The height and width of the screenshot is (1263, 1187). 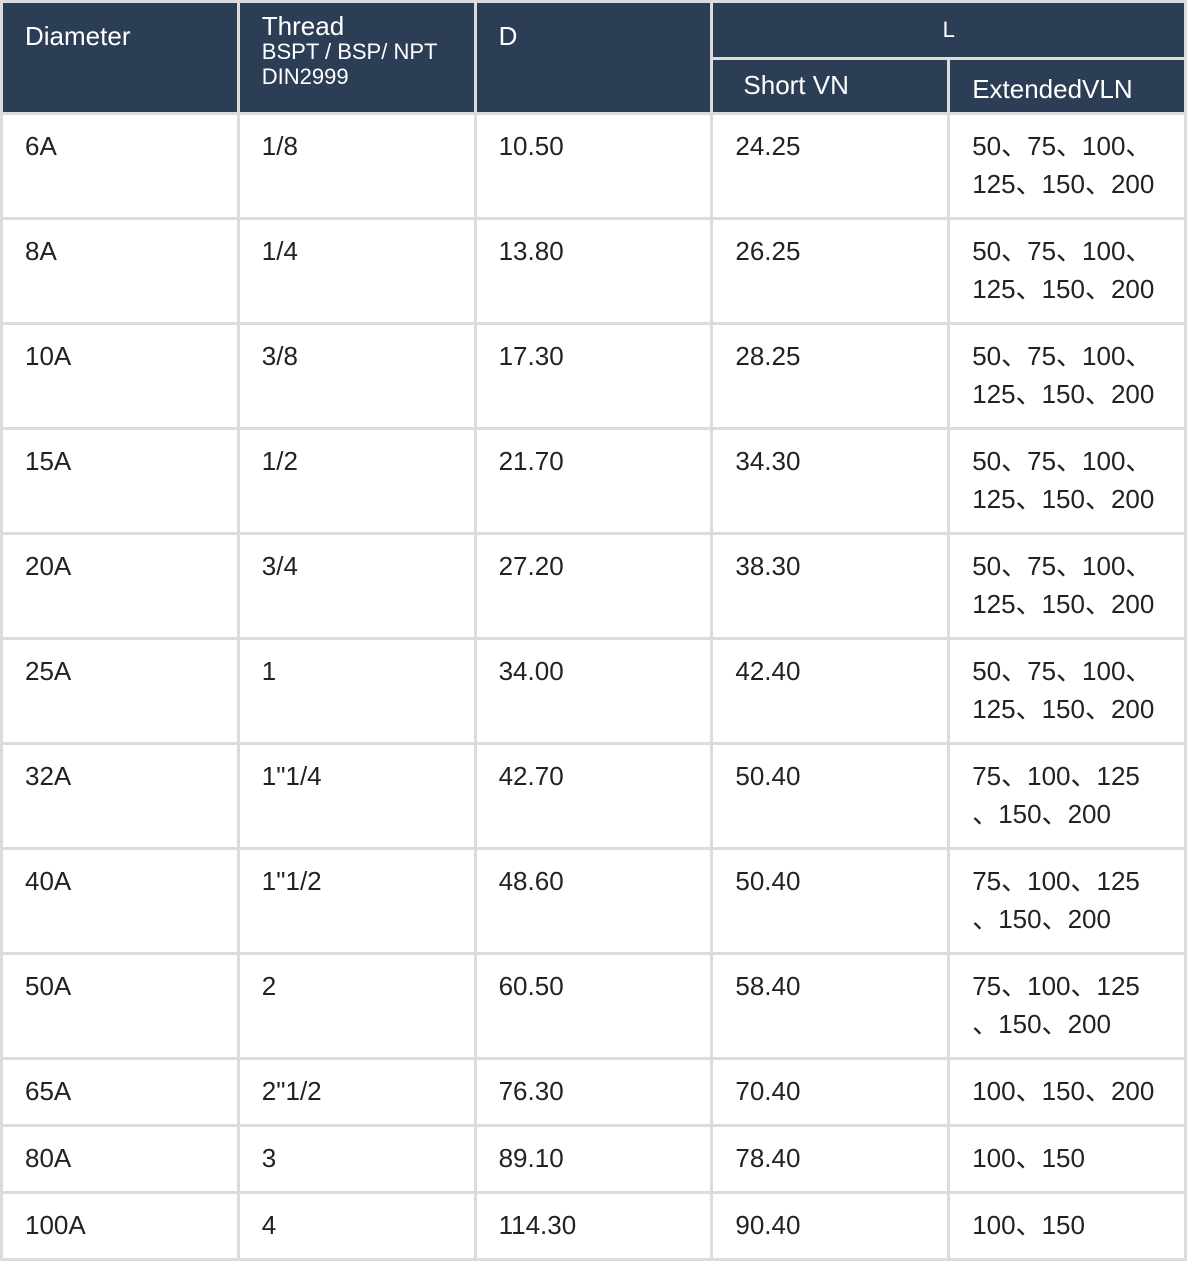 I want to click on table-cell: 27.20, so click(x=593, y=586).